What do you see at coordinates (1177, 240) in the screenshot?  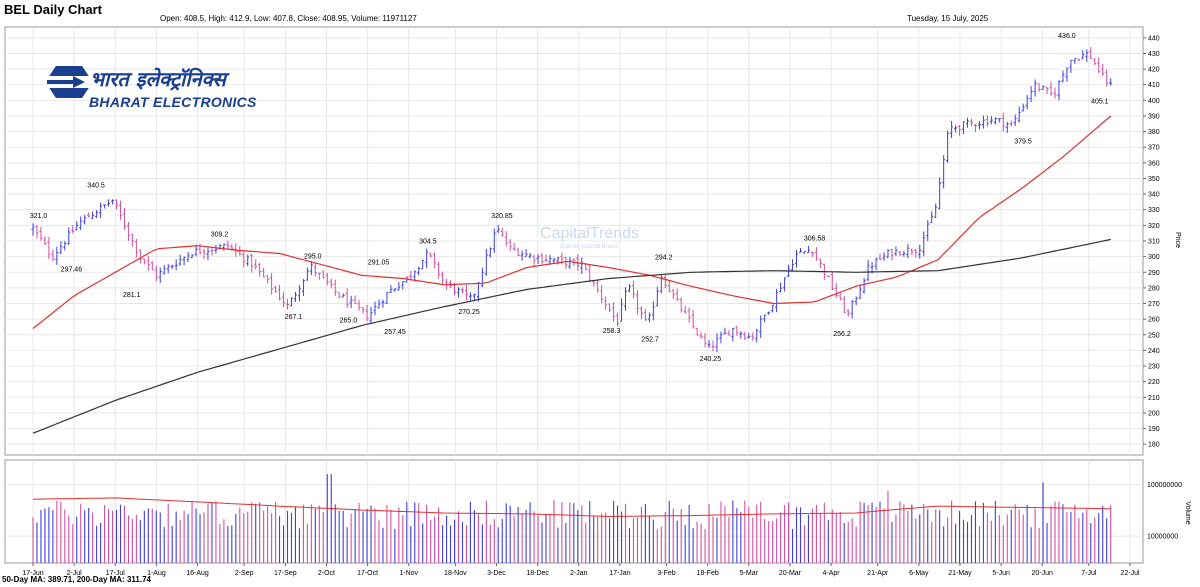 I see `y-axis-label: Price` at bounding box center [1177, 240].